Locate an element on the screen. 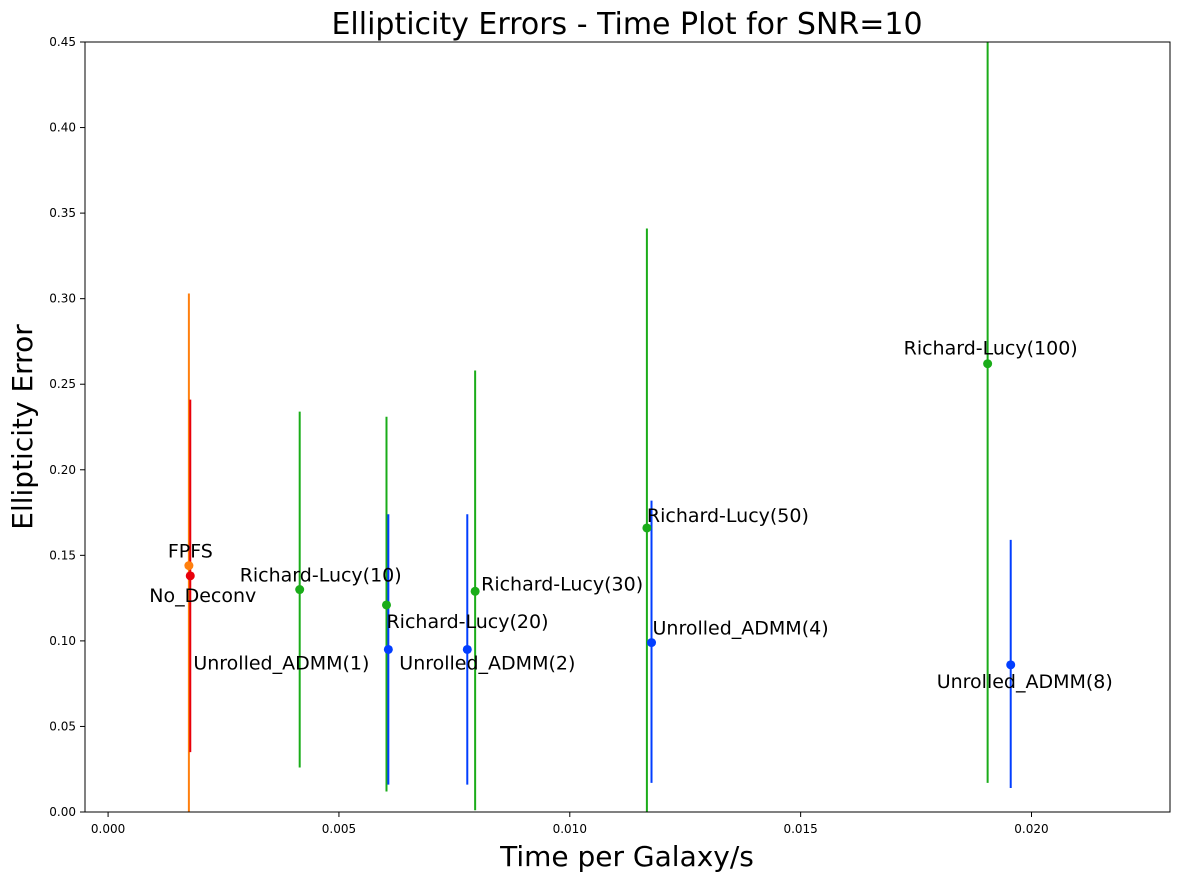 This screenshot has height=880, width=1180. point-label: Richard-Lucy(20) is located at coordinates (467, 622).